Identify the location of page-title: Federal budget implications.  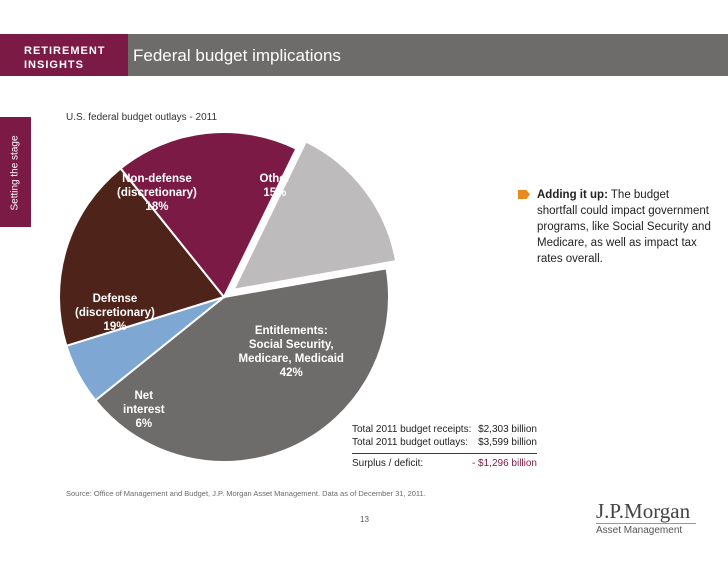
(237, 55).